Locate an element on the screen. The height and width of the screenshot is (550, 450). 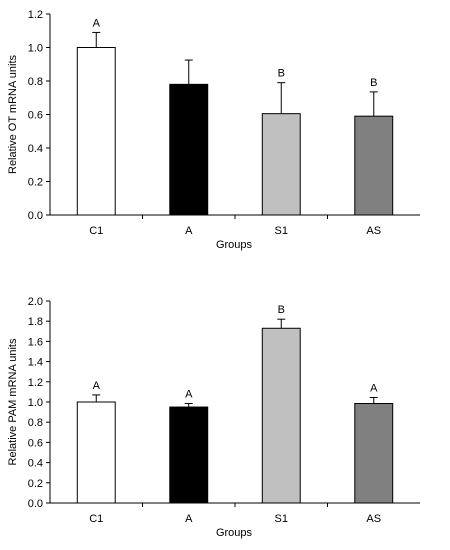
y-tick-label: 1.8 is located at coordinates (35, 322).